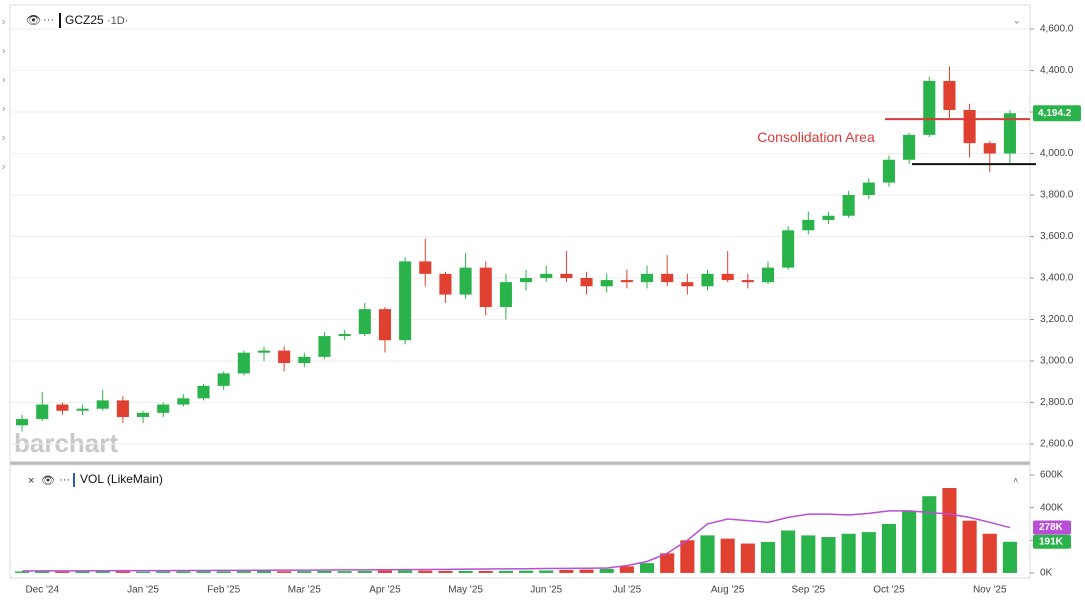 The height and width of the screenshot is (600, 1085). Describe the element at coordinates (816, 137) in the screenshot. I see `annotation: Consolidation Area` at that location.